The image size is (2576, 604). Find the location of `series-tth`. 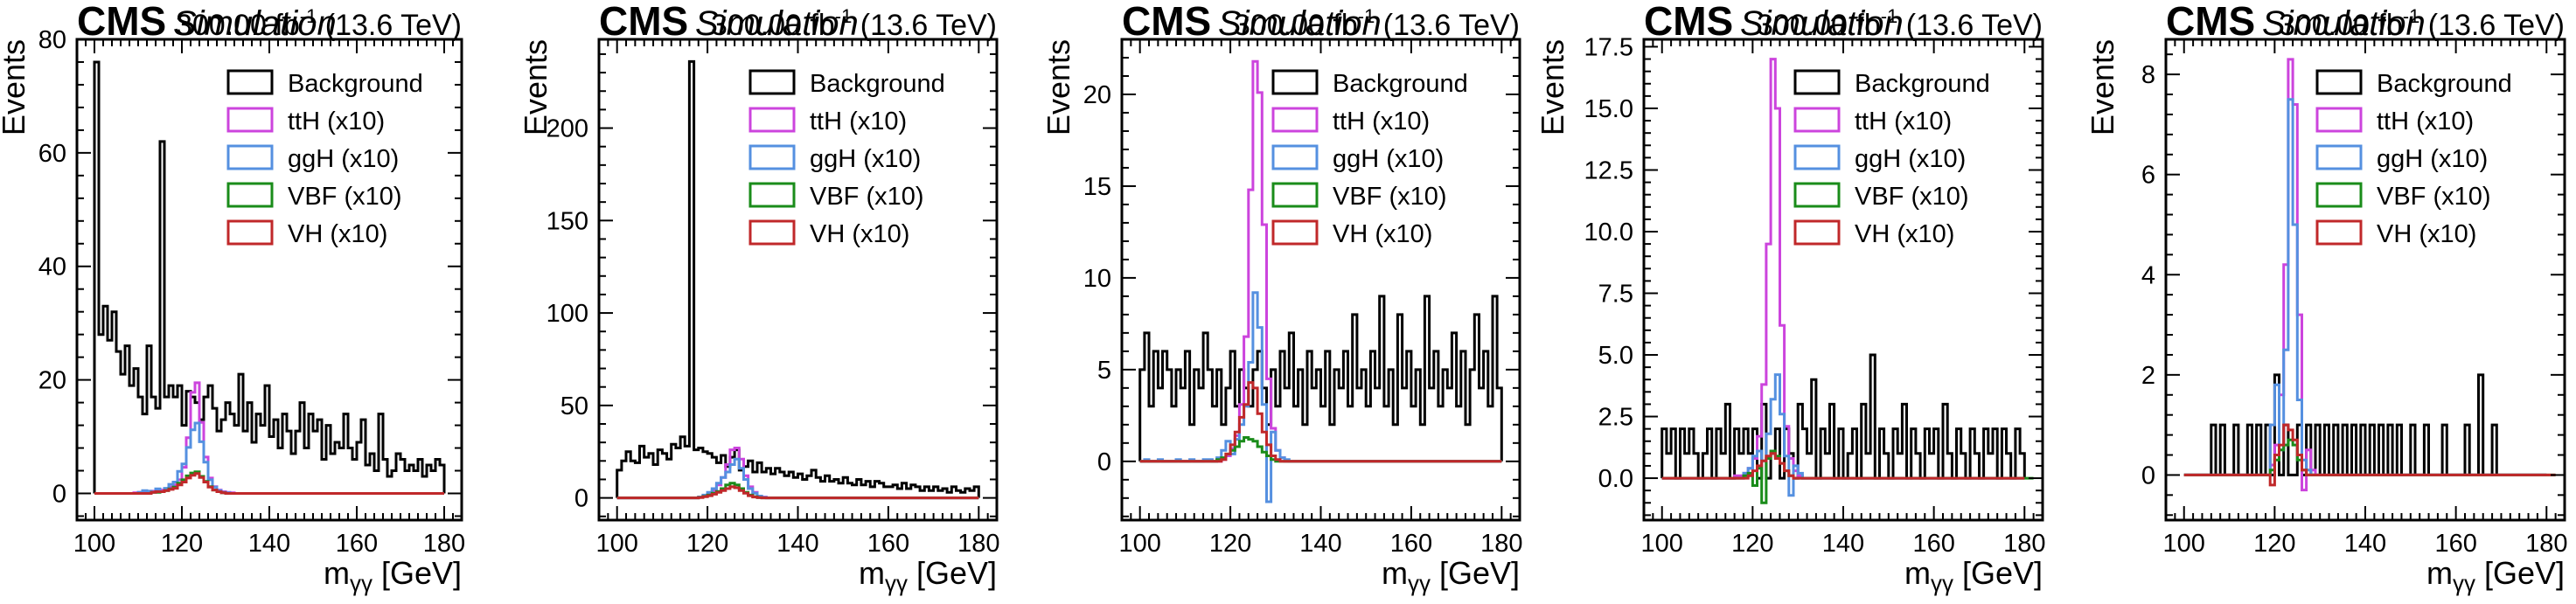

series-tth is located at coordinates (1843, 269).